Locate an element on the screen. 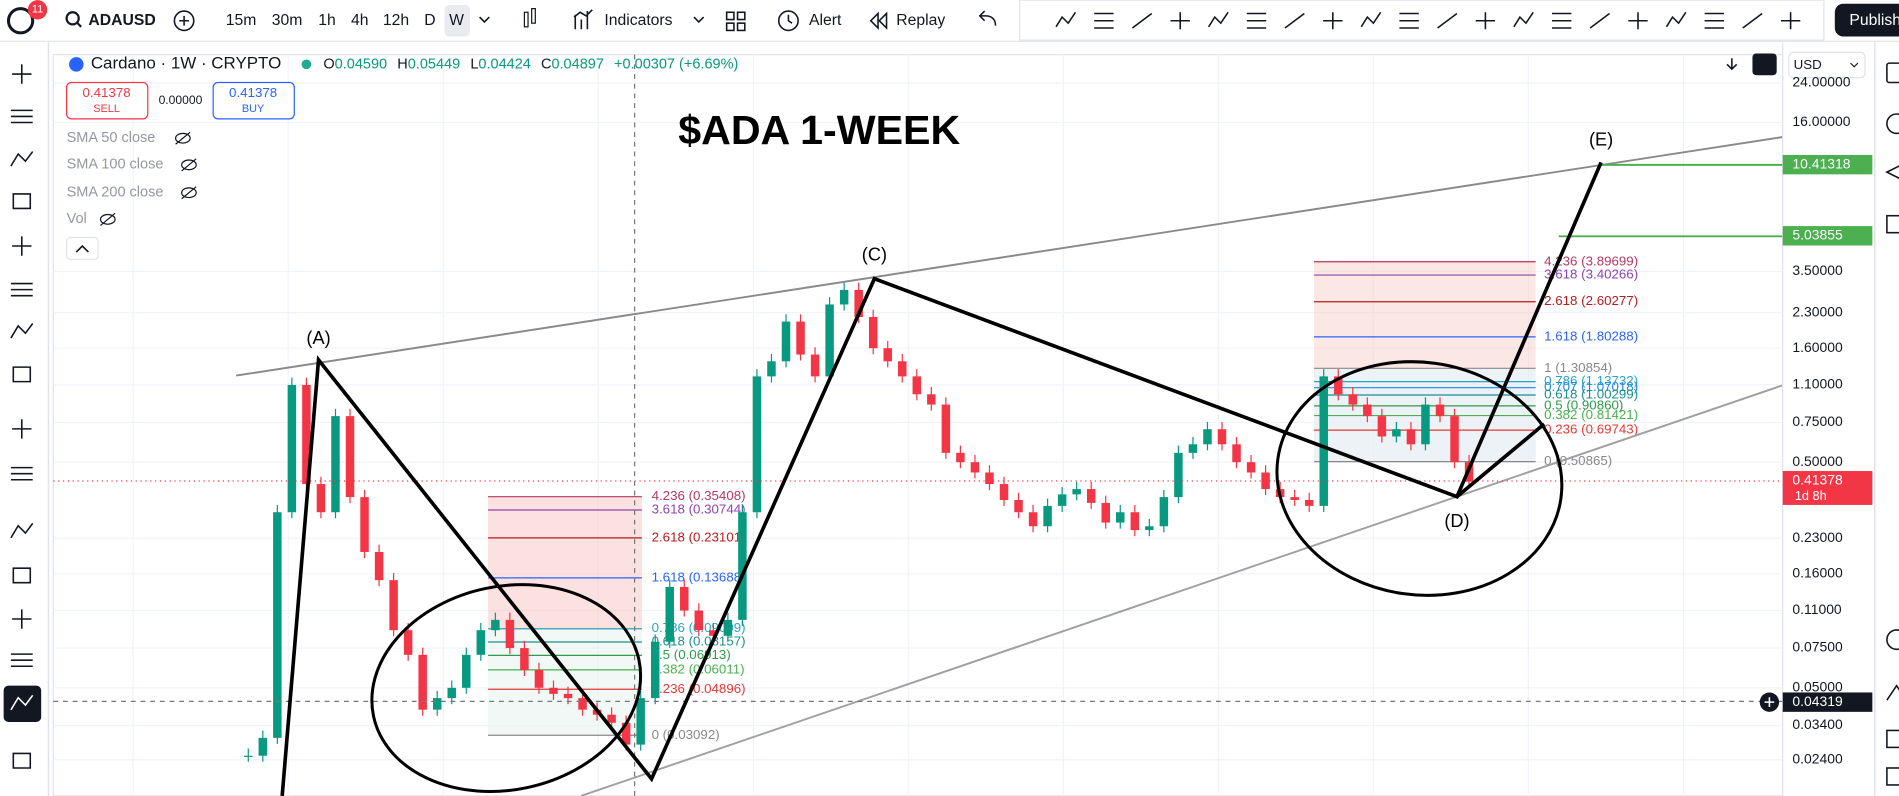 The height and width of the screenshot is (796, 1899). replay-button: Replay is located at coordinates (920, 20).